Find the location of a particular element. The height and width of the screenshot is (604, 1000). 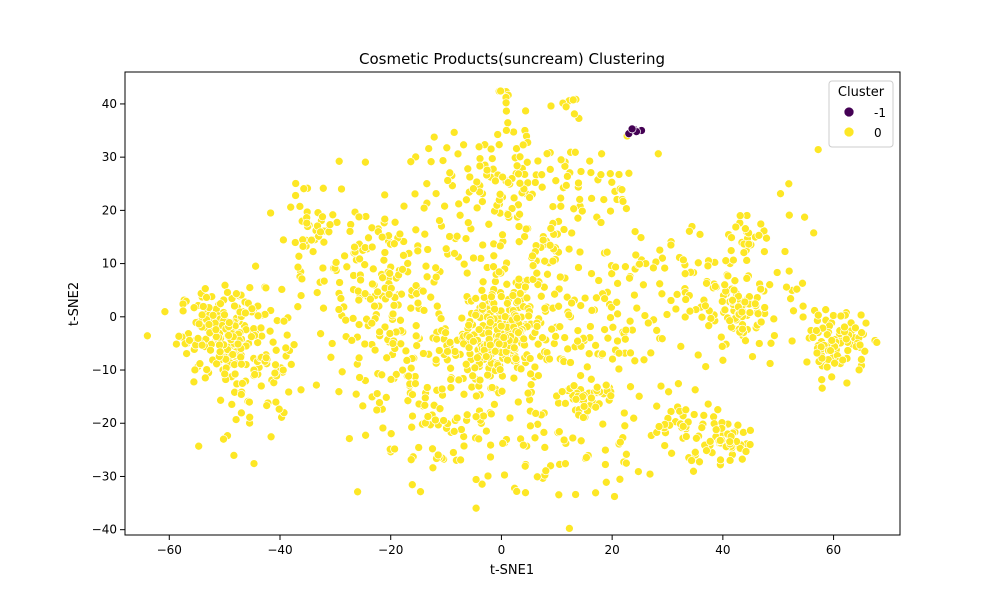

x-tick-label: −60 is located at coordinates (169, 550).